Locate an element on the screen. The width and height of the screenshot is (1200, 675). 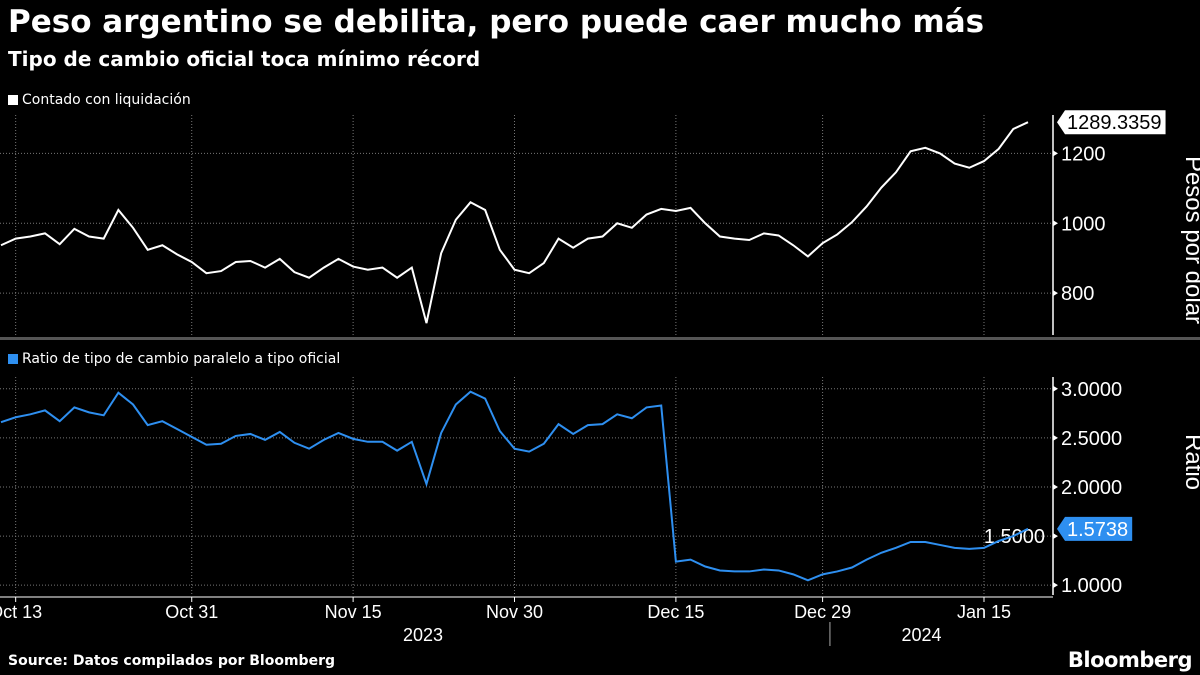
y-tick-label: 1000 is located at coordinates (1083, 224).